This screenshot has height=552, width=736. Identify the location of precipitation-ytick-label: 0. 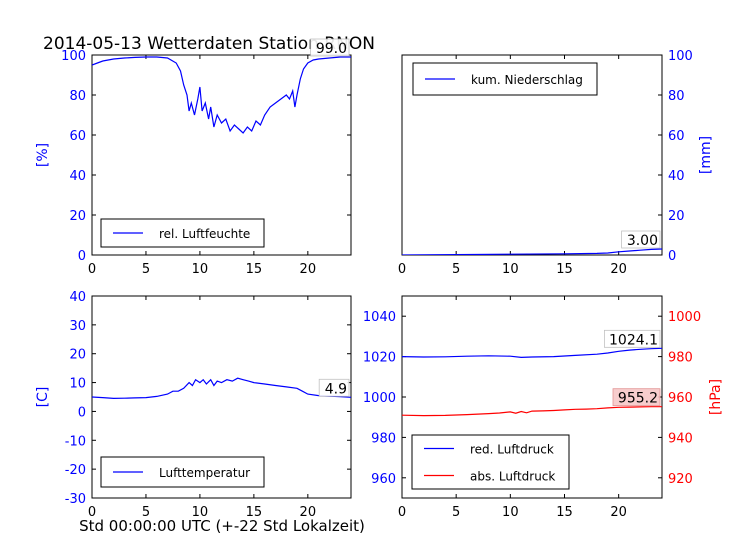
(672, 256).